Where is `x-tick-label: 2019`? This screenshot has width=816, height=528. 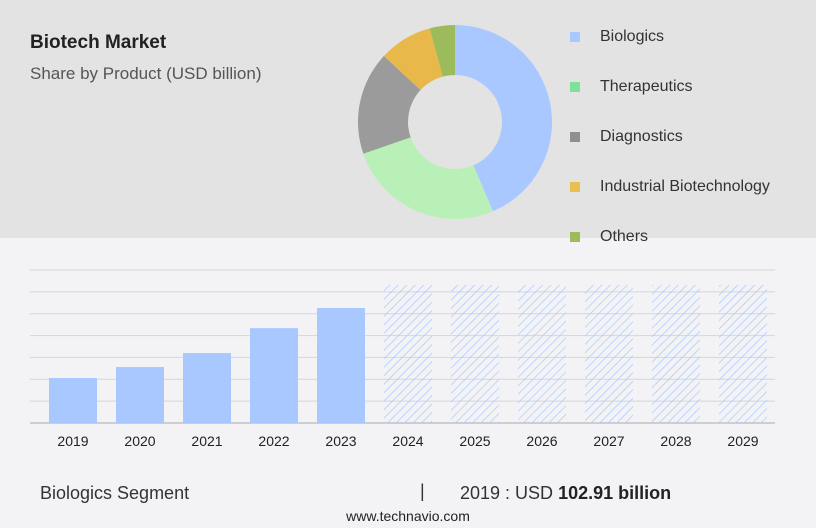 x-tick-label: 2019 is located at coordinates (72, 441).